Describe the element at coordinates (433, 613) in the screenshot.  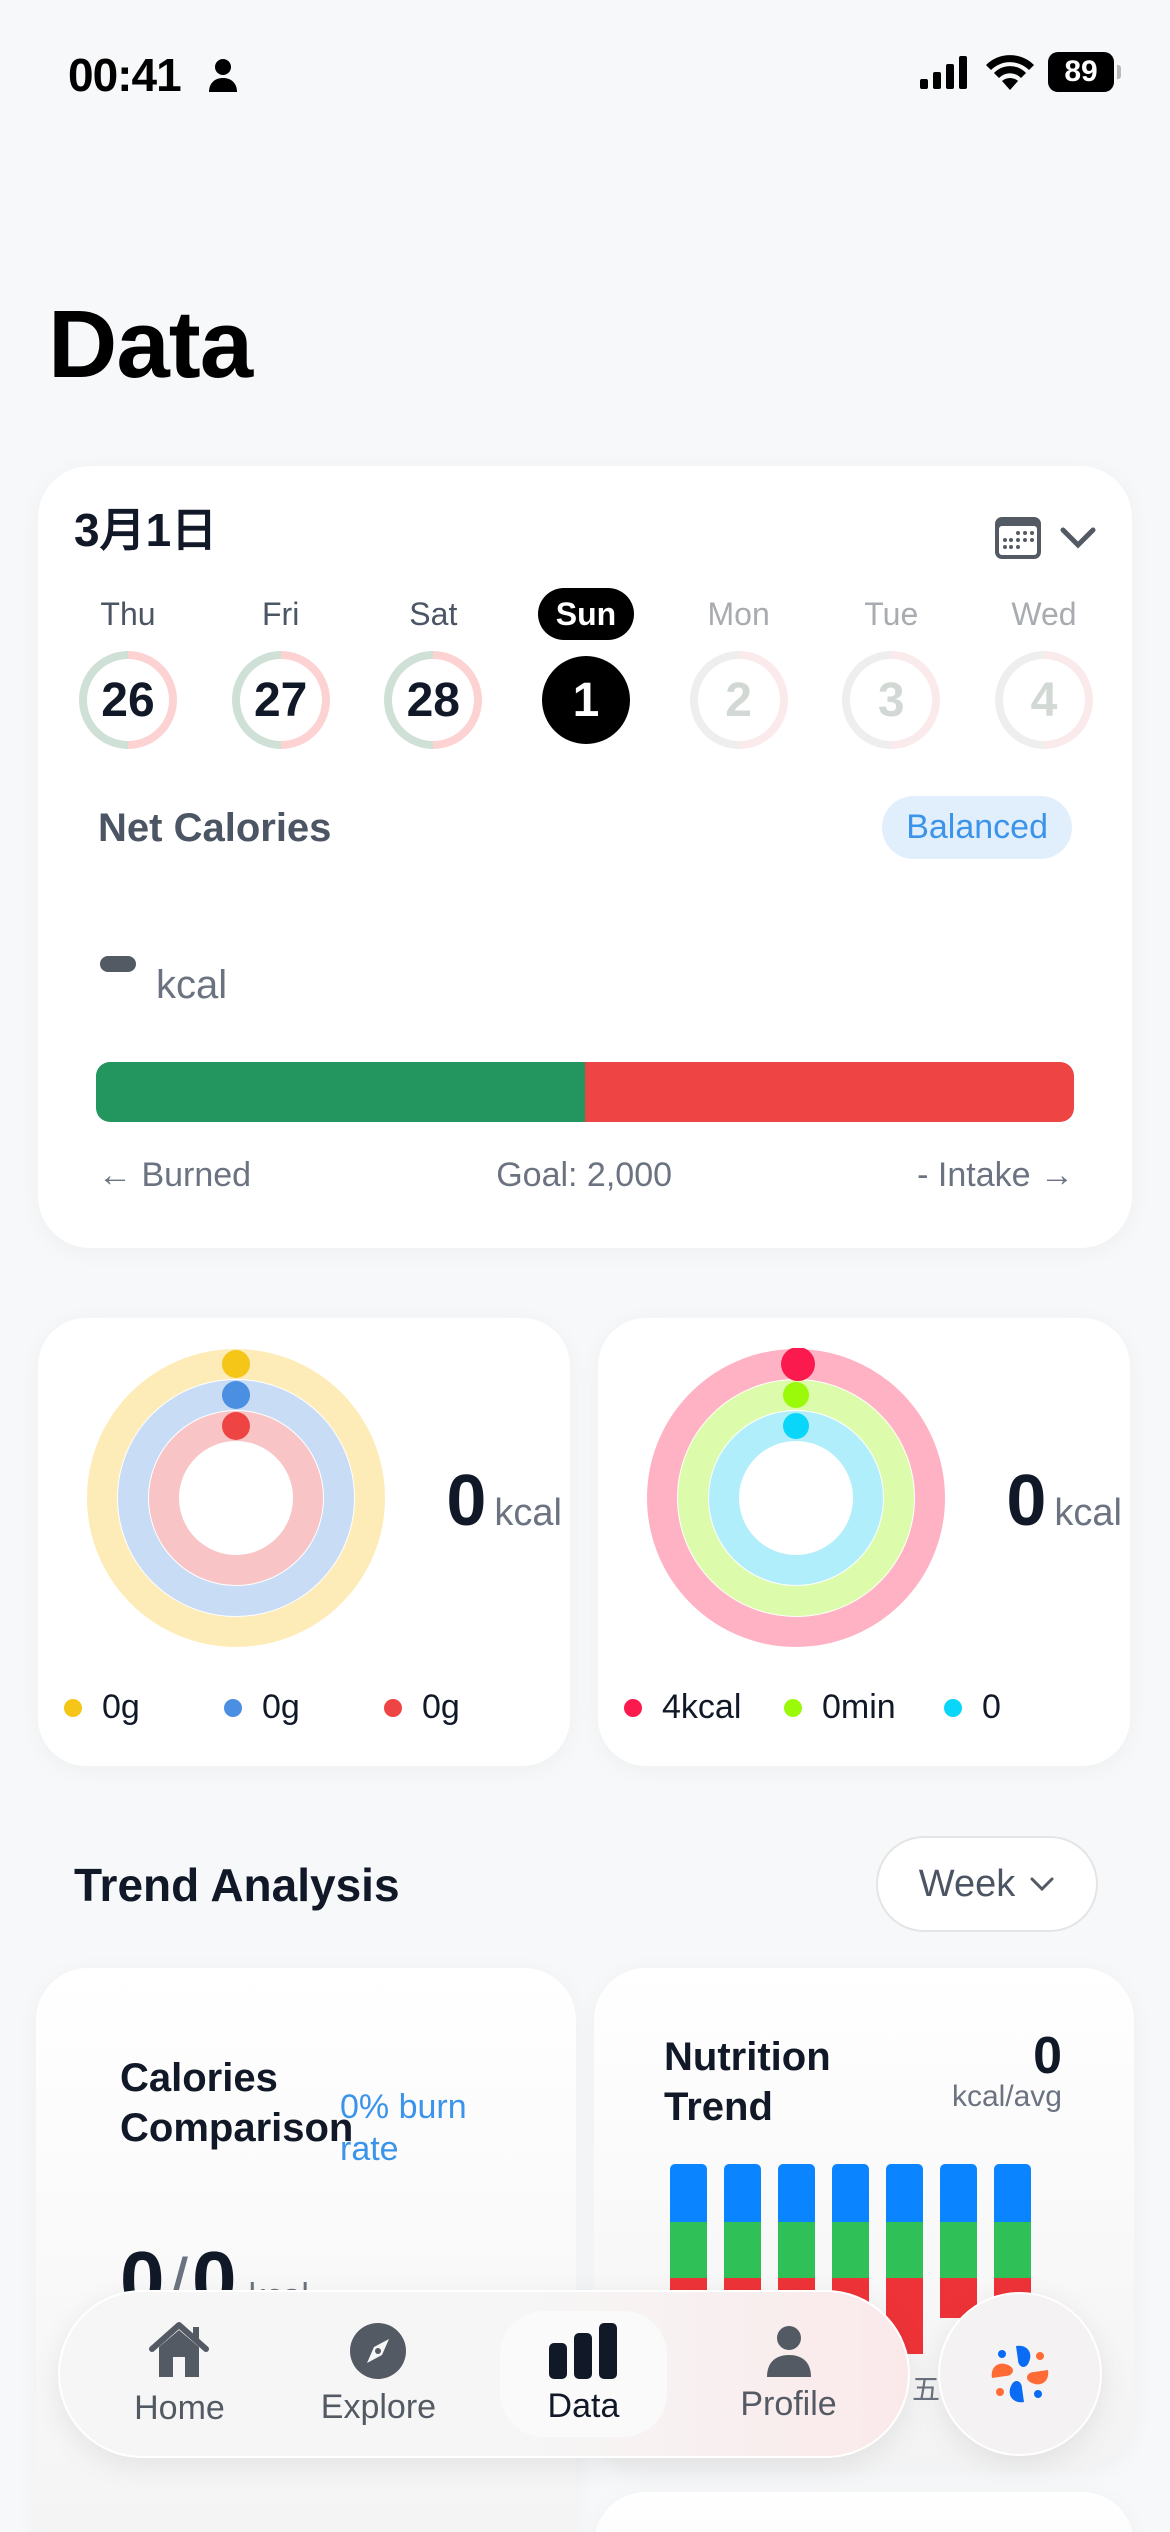
I see `day-name: Sat` at that location.